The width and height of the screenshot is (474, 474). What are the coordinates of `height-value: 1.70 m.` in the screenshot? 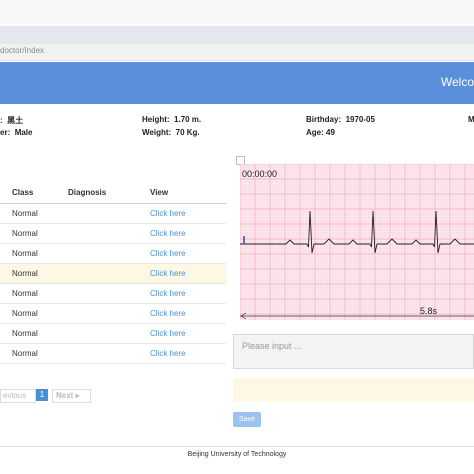 It's located at (188, 119).